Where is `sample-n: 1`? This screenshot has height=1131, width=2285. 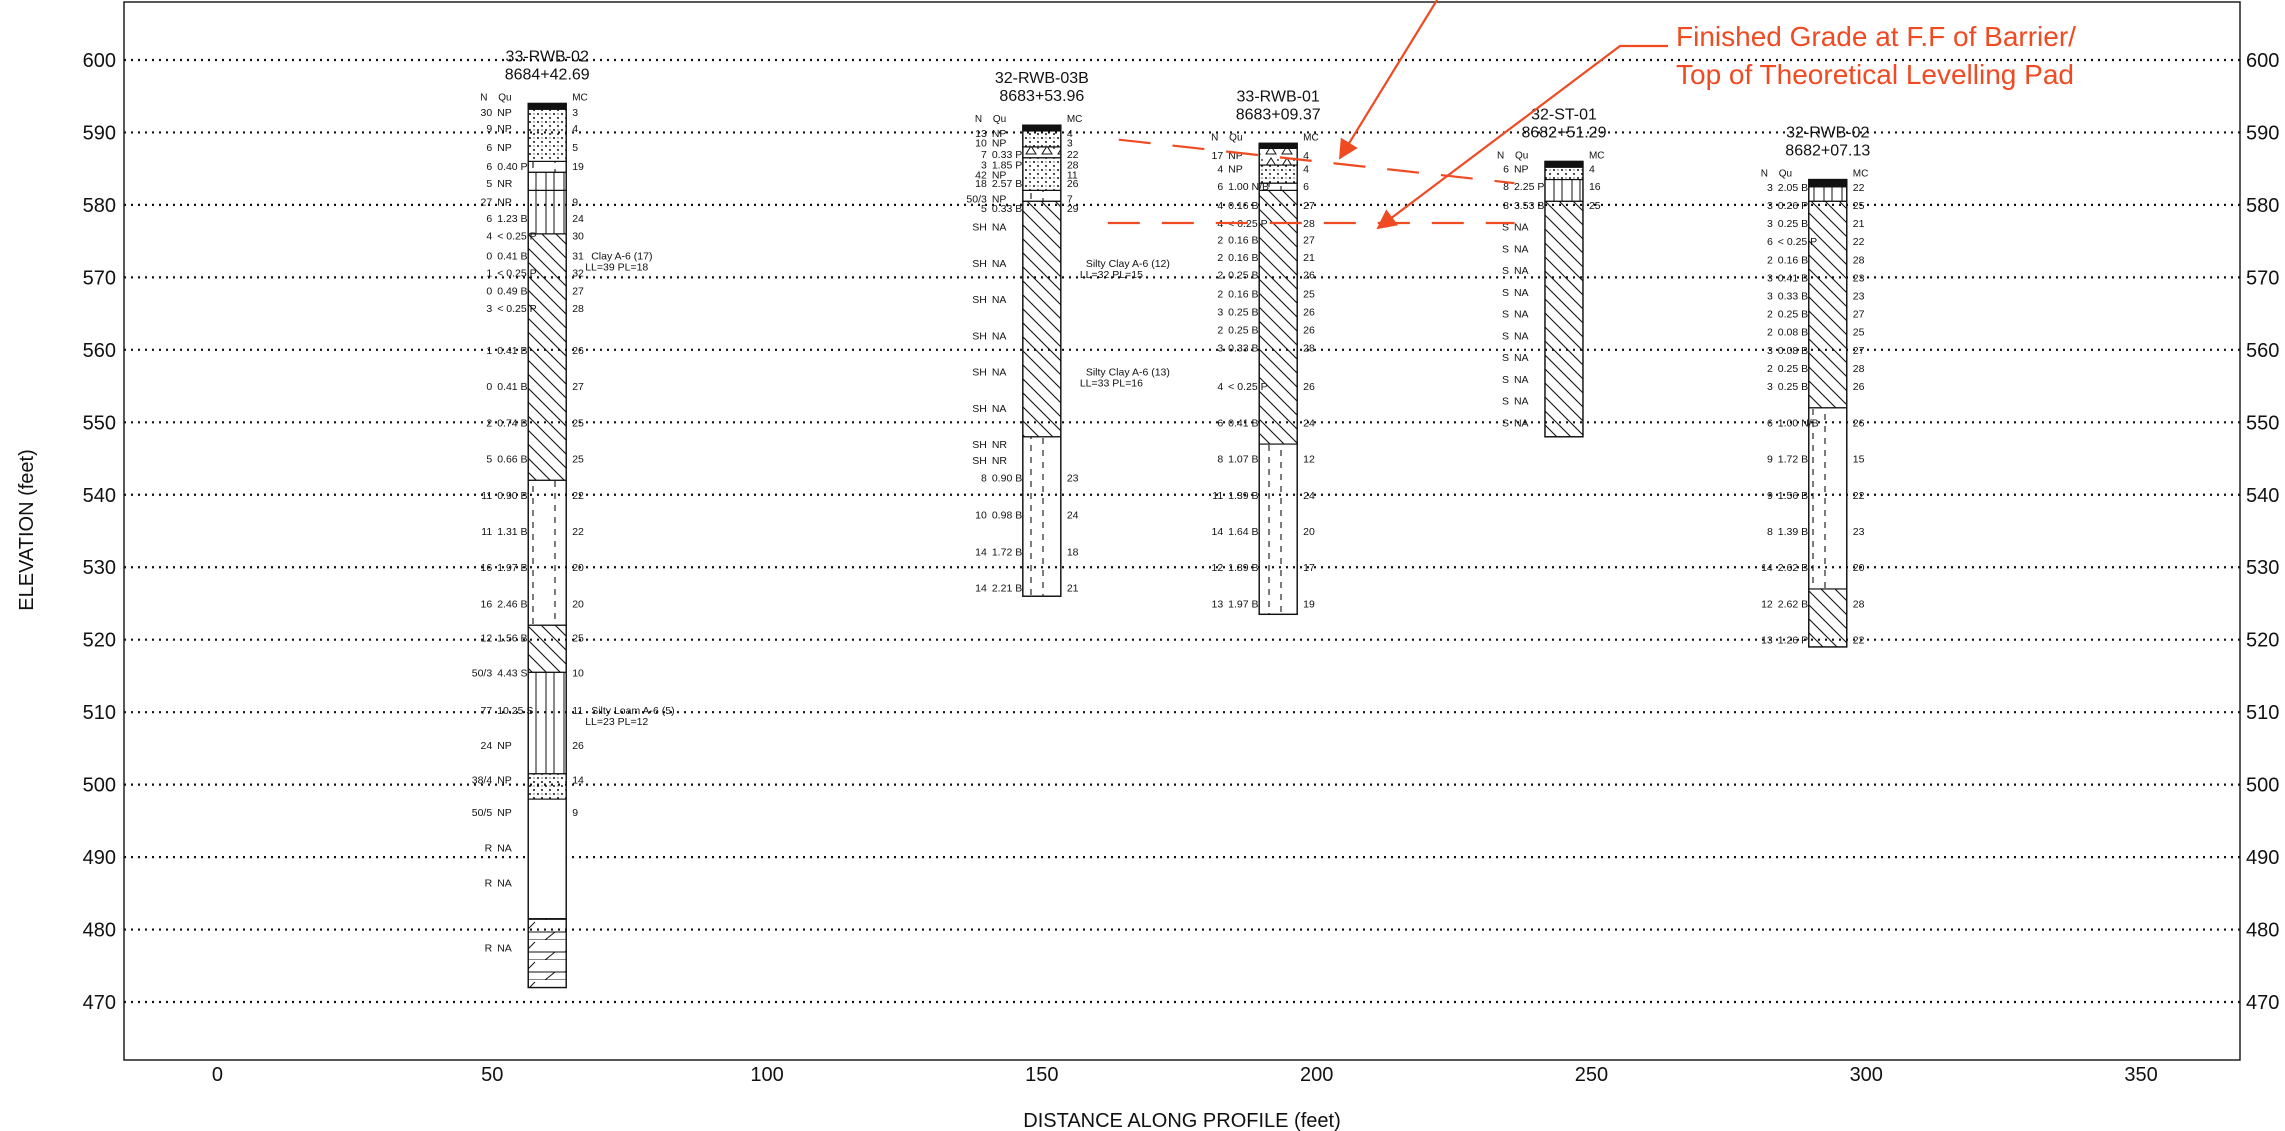
sample-n: 1 is located at coordinates (489, 351).